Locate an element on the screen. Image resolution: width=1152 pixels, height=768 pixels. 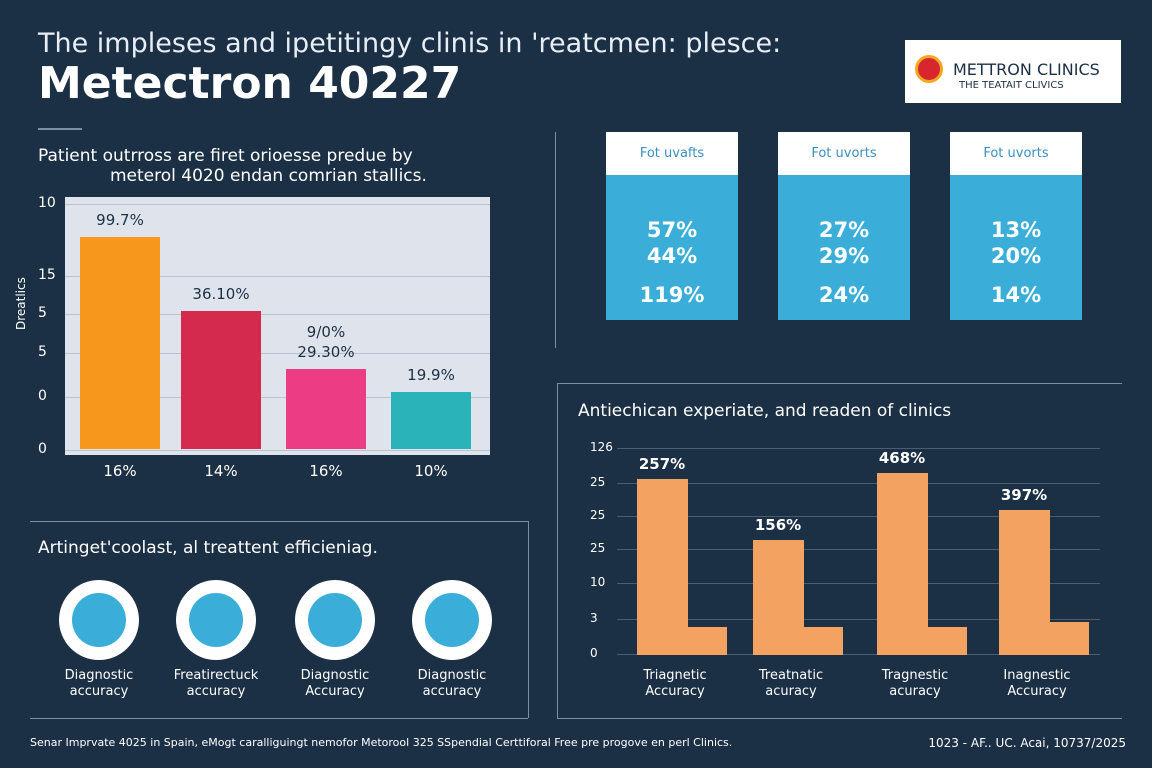
category-label: 14% is located at coordinates (221, 471).